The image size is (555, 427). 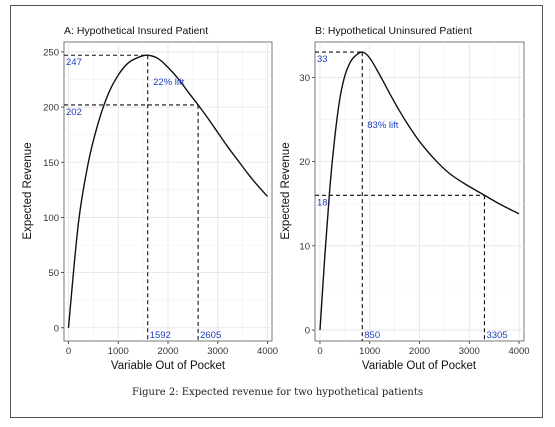 What do you see at coordinates (496, 335) in the screenshot?
I see `panel-b-xmarker-label: 3305` at bounding box center [496, 335].